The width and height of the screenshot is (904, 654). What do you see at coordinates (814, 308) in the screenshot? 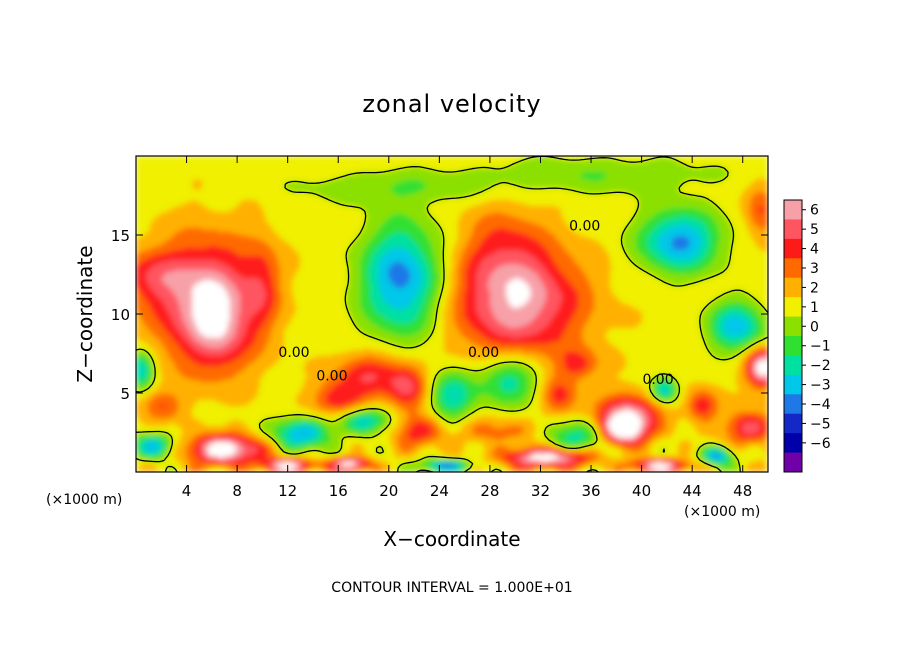
I see `colorbar-label: 1` at bounding box center [814, 308].